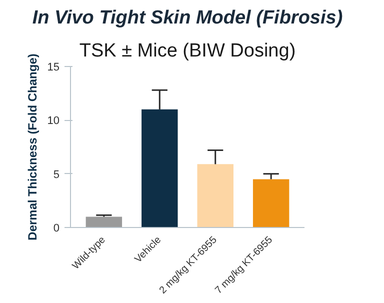 This screenshot has width=384, height=303. I want to click on y-tick-label: 0, so click(56, 228).